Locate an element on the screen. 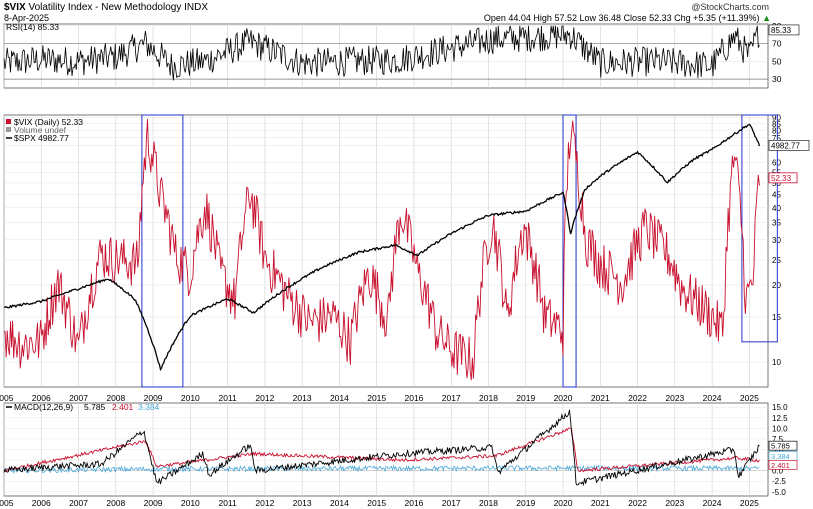  main-y-tick-label: 50 is located at coordinates (776, 183).